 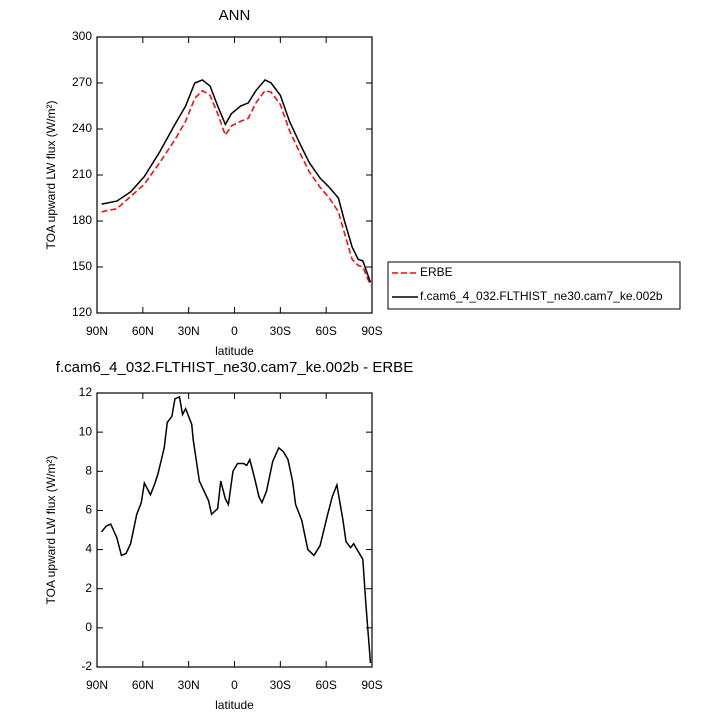 I want to click on y-tick-label: 8, so click(x=88, y=470).